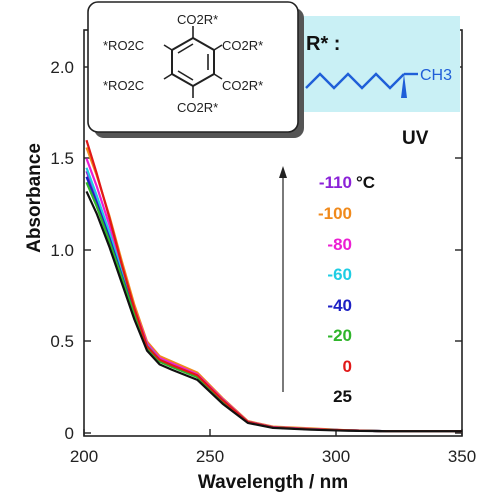 The height and width of the screenshot is (500, 500). Describe the element at coordinates (336, 456) in the screenshot. I see `x-tick-label: 300` at that location.